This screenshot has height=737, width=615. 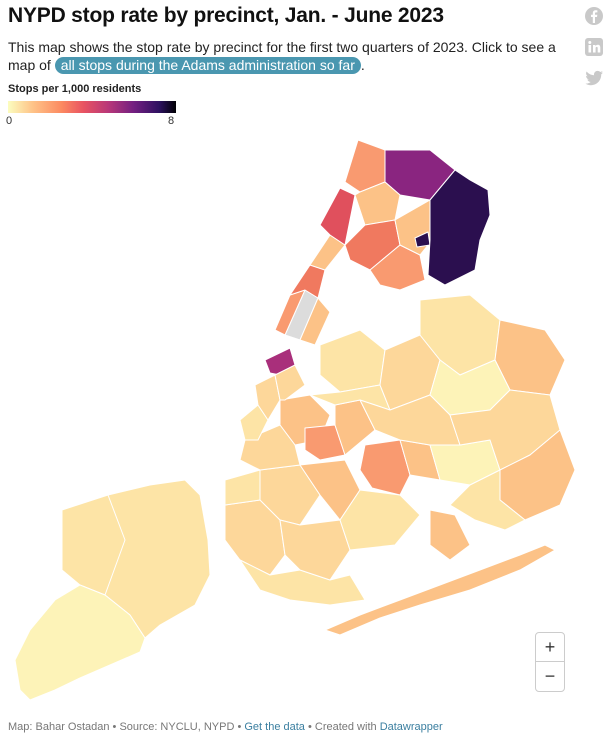 I want to click on queens-astoria, so click(x=352, y=361).